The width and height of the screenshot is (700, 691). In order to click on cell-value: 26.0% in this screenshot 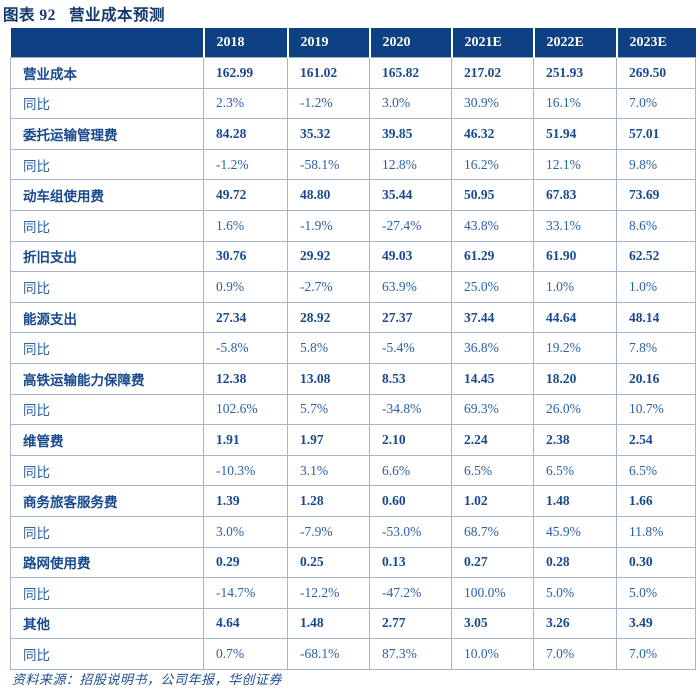, I will do `click(575, 409)`.